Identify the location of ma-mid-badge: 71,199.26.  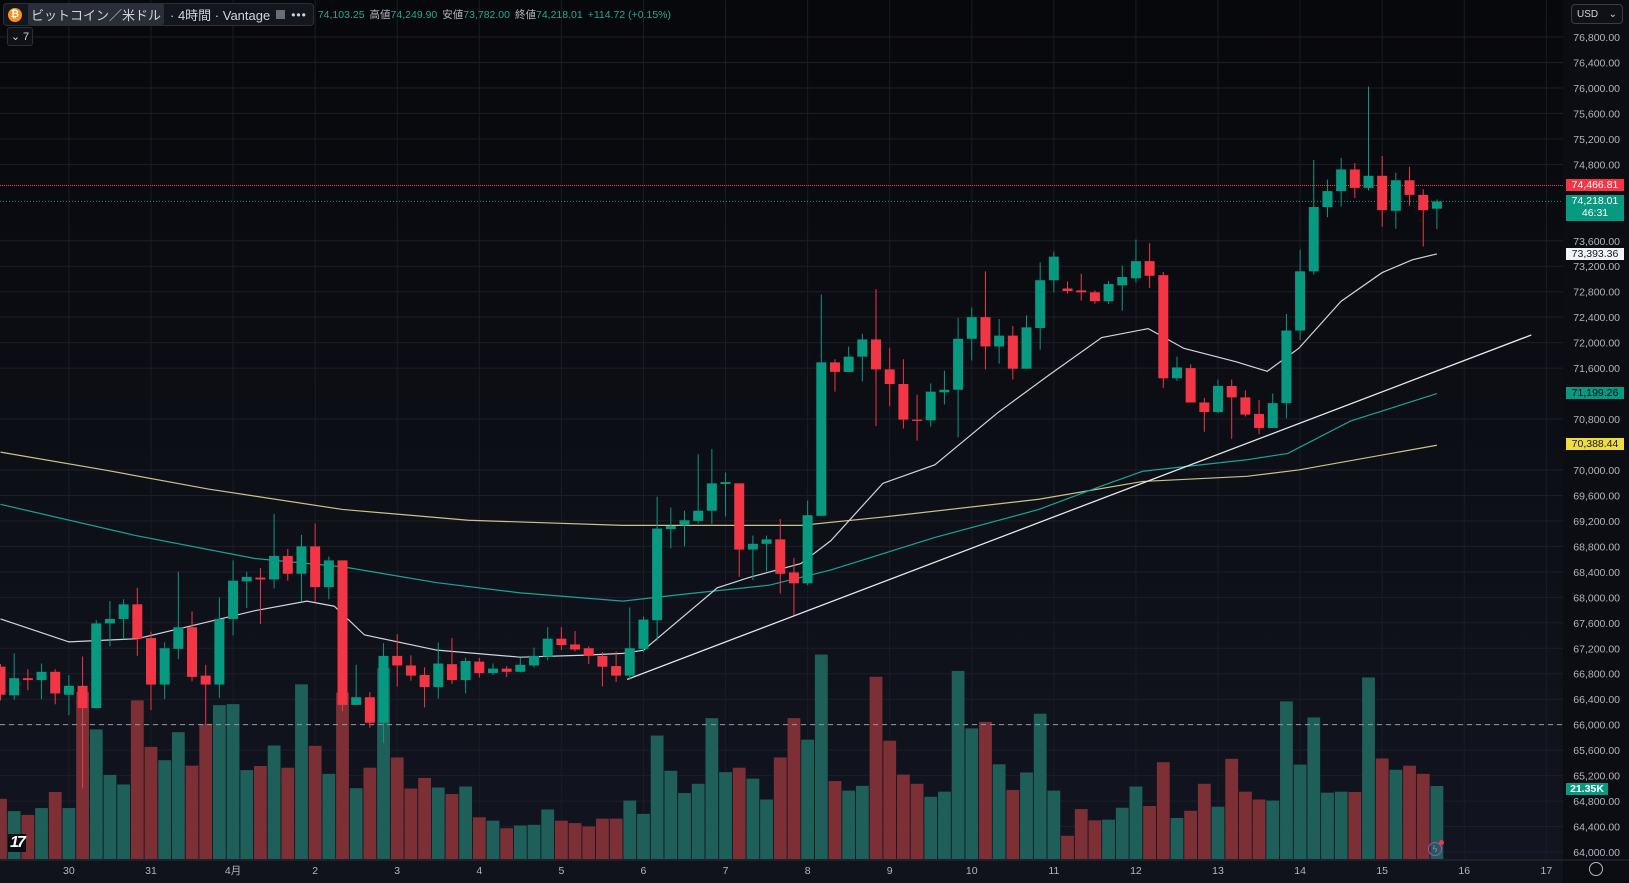
(1595, 393).